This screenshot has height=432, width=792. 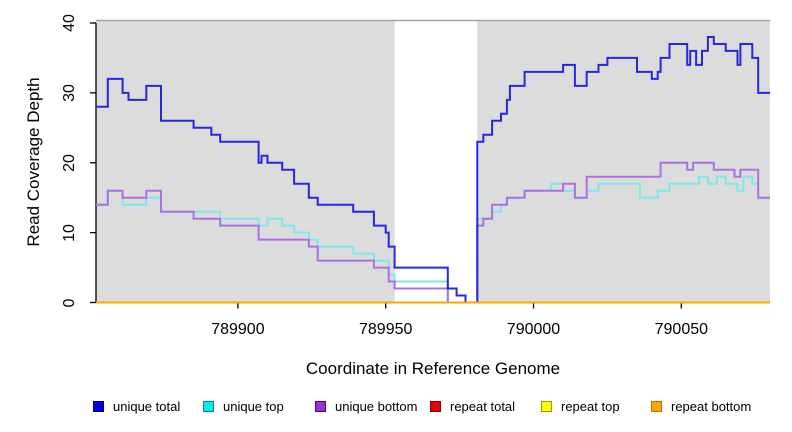 What do you see at coordinates (385, 329) in the screenshot?
I see `x-tick-label-789950: 789950` at bounding box center [385, 329].